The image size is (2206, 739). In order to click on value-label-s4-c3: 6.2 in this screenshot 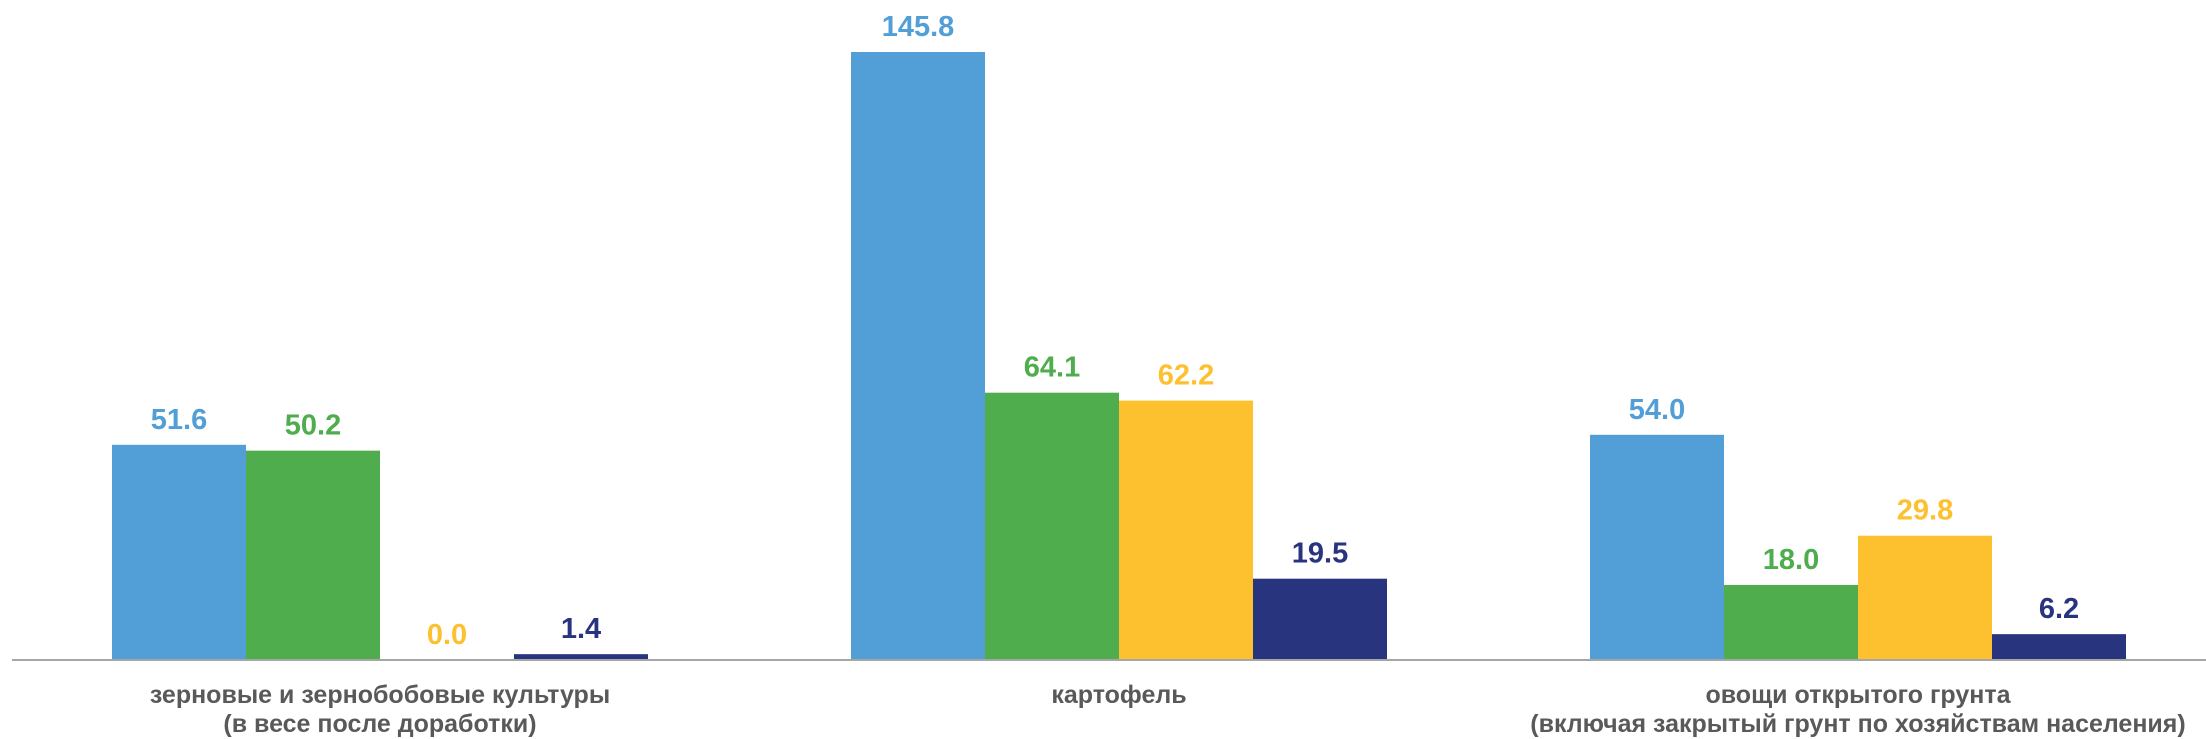, I will do `click(2059, 609)`.